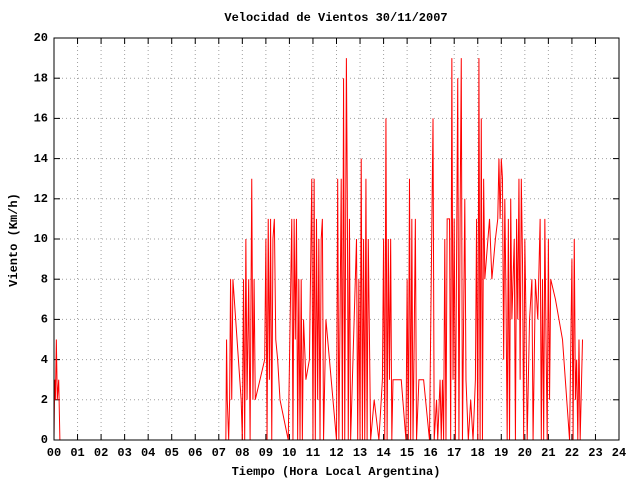 Image resolution: width=640 pixels, height=485 pixels. What do you see at coordinates (77, 453) in the screenshot?
I see `x-tick-label: 01` at bounding box center [77, 453].